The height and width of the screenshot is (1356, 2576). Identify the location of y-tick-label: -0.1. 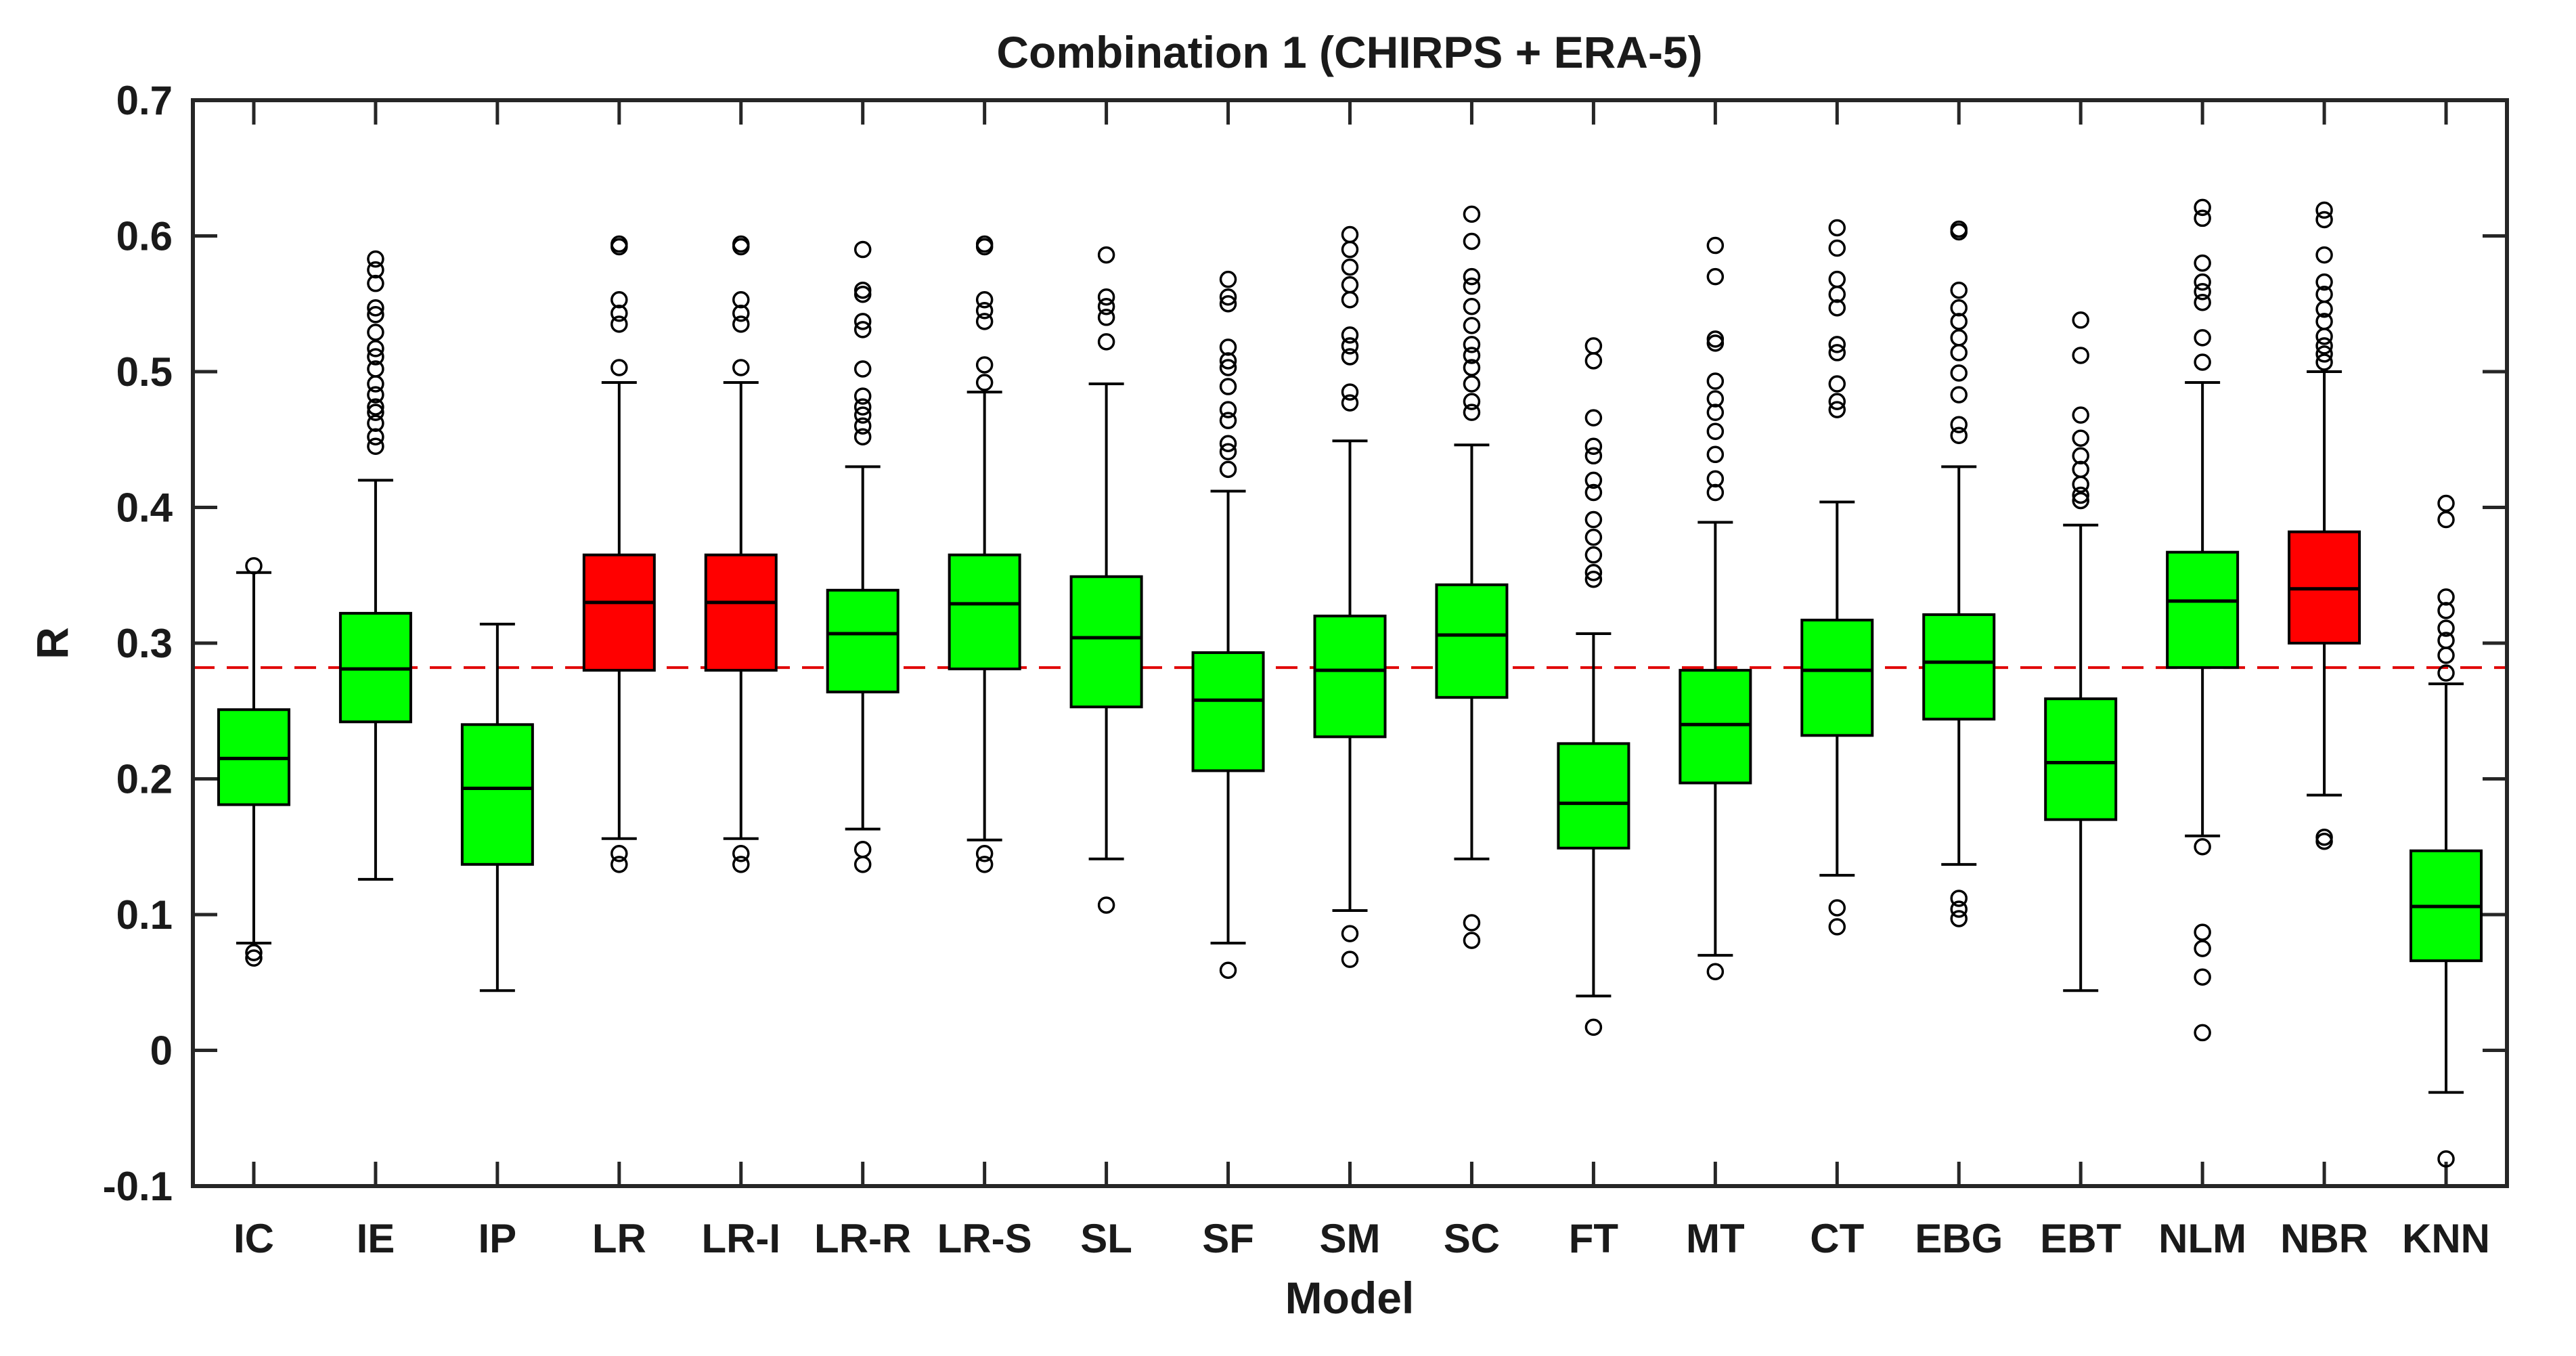
(138, 1186).